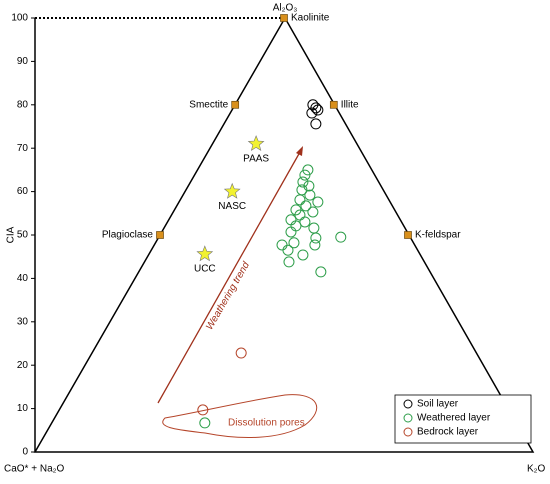 The image size is (550, 484). Describe the element at coordinates (128, 235) in the screenshot. I see `mineral-label: Plagioclase` at that location.